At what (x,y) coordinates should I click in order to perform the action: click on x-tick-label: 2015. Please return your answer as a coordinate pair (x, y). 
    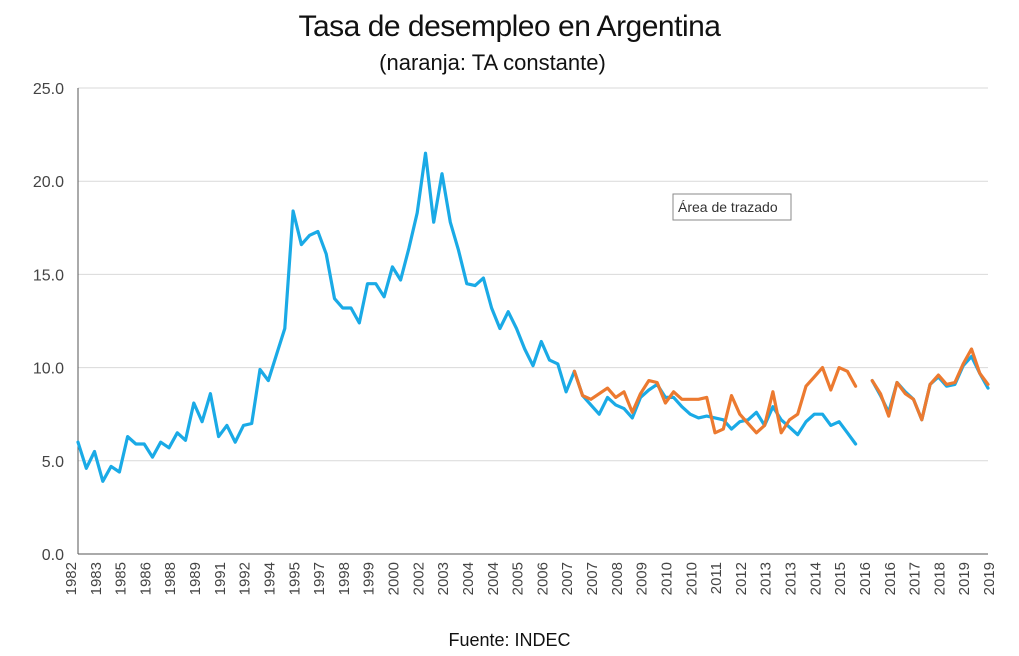
    Looking at the image, I should click on (840, 578).